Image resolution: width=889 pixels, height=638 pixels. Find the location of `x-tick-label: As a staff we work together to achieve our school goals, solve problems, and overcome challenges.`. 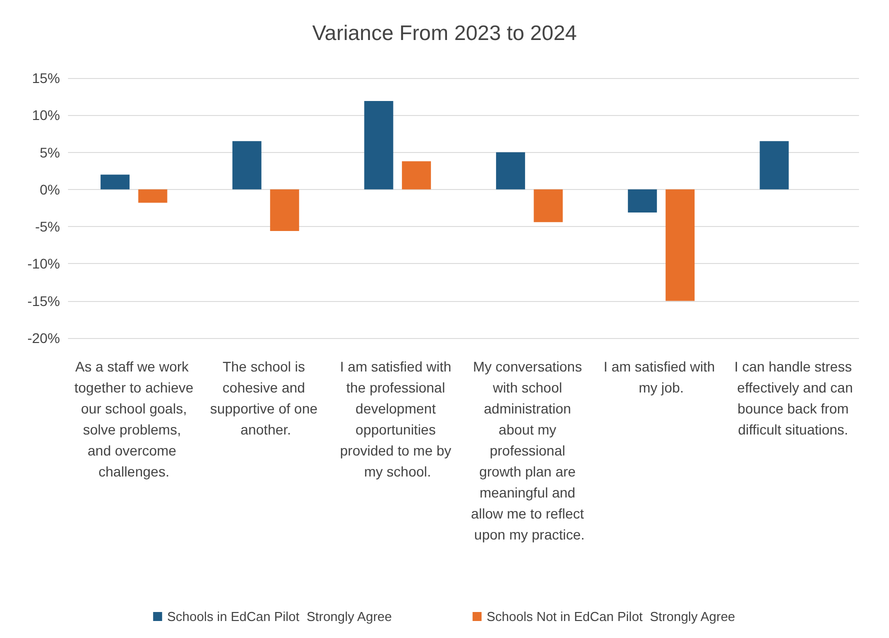

x-tick-label: As a staff we work together to achieve our school goals, solve problems, and overcome challenges. is located at coordinates (134, 419).